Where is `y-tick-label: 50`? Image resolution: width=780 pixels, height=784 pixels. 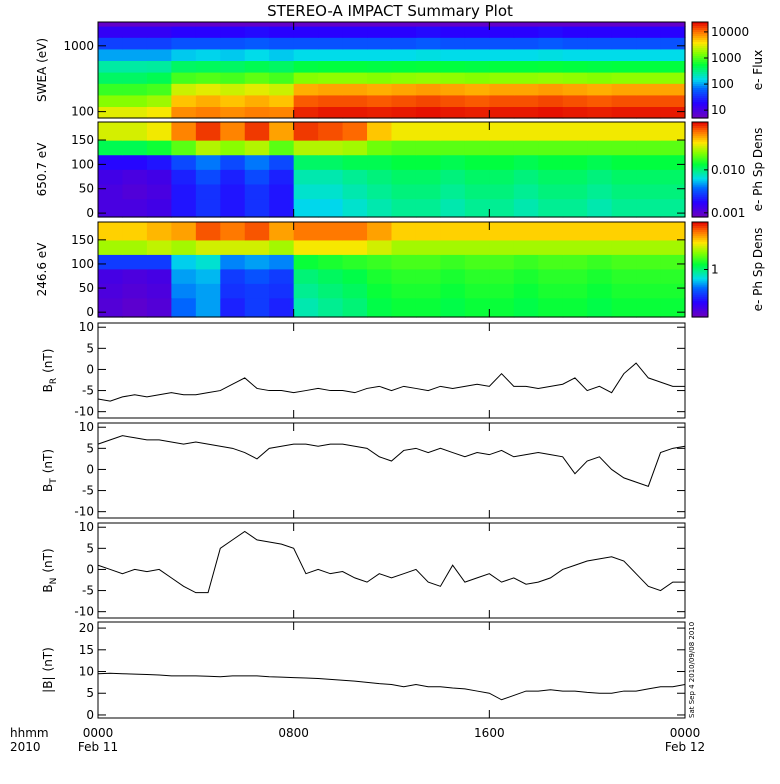
y-tick-label: 50 is located at coordinates (86, 189).